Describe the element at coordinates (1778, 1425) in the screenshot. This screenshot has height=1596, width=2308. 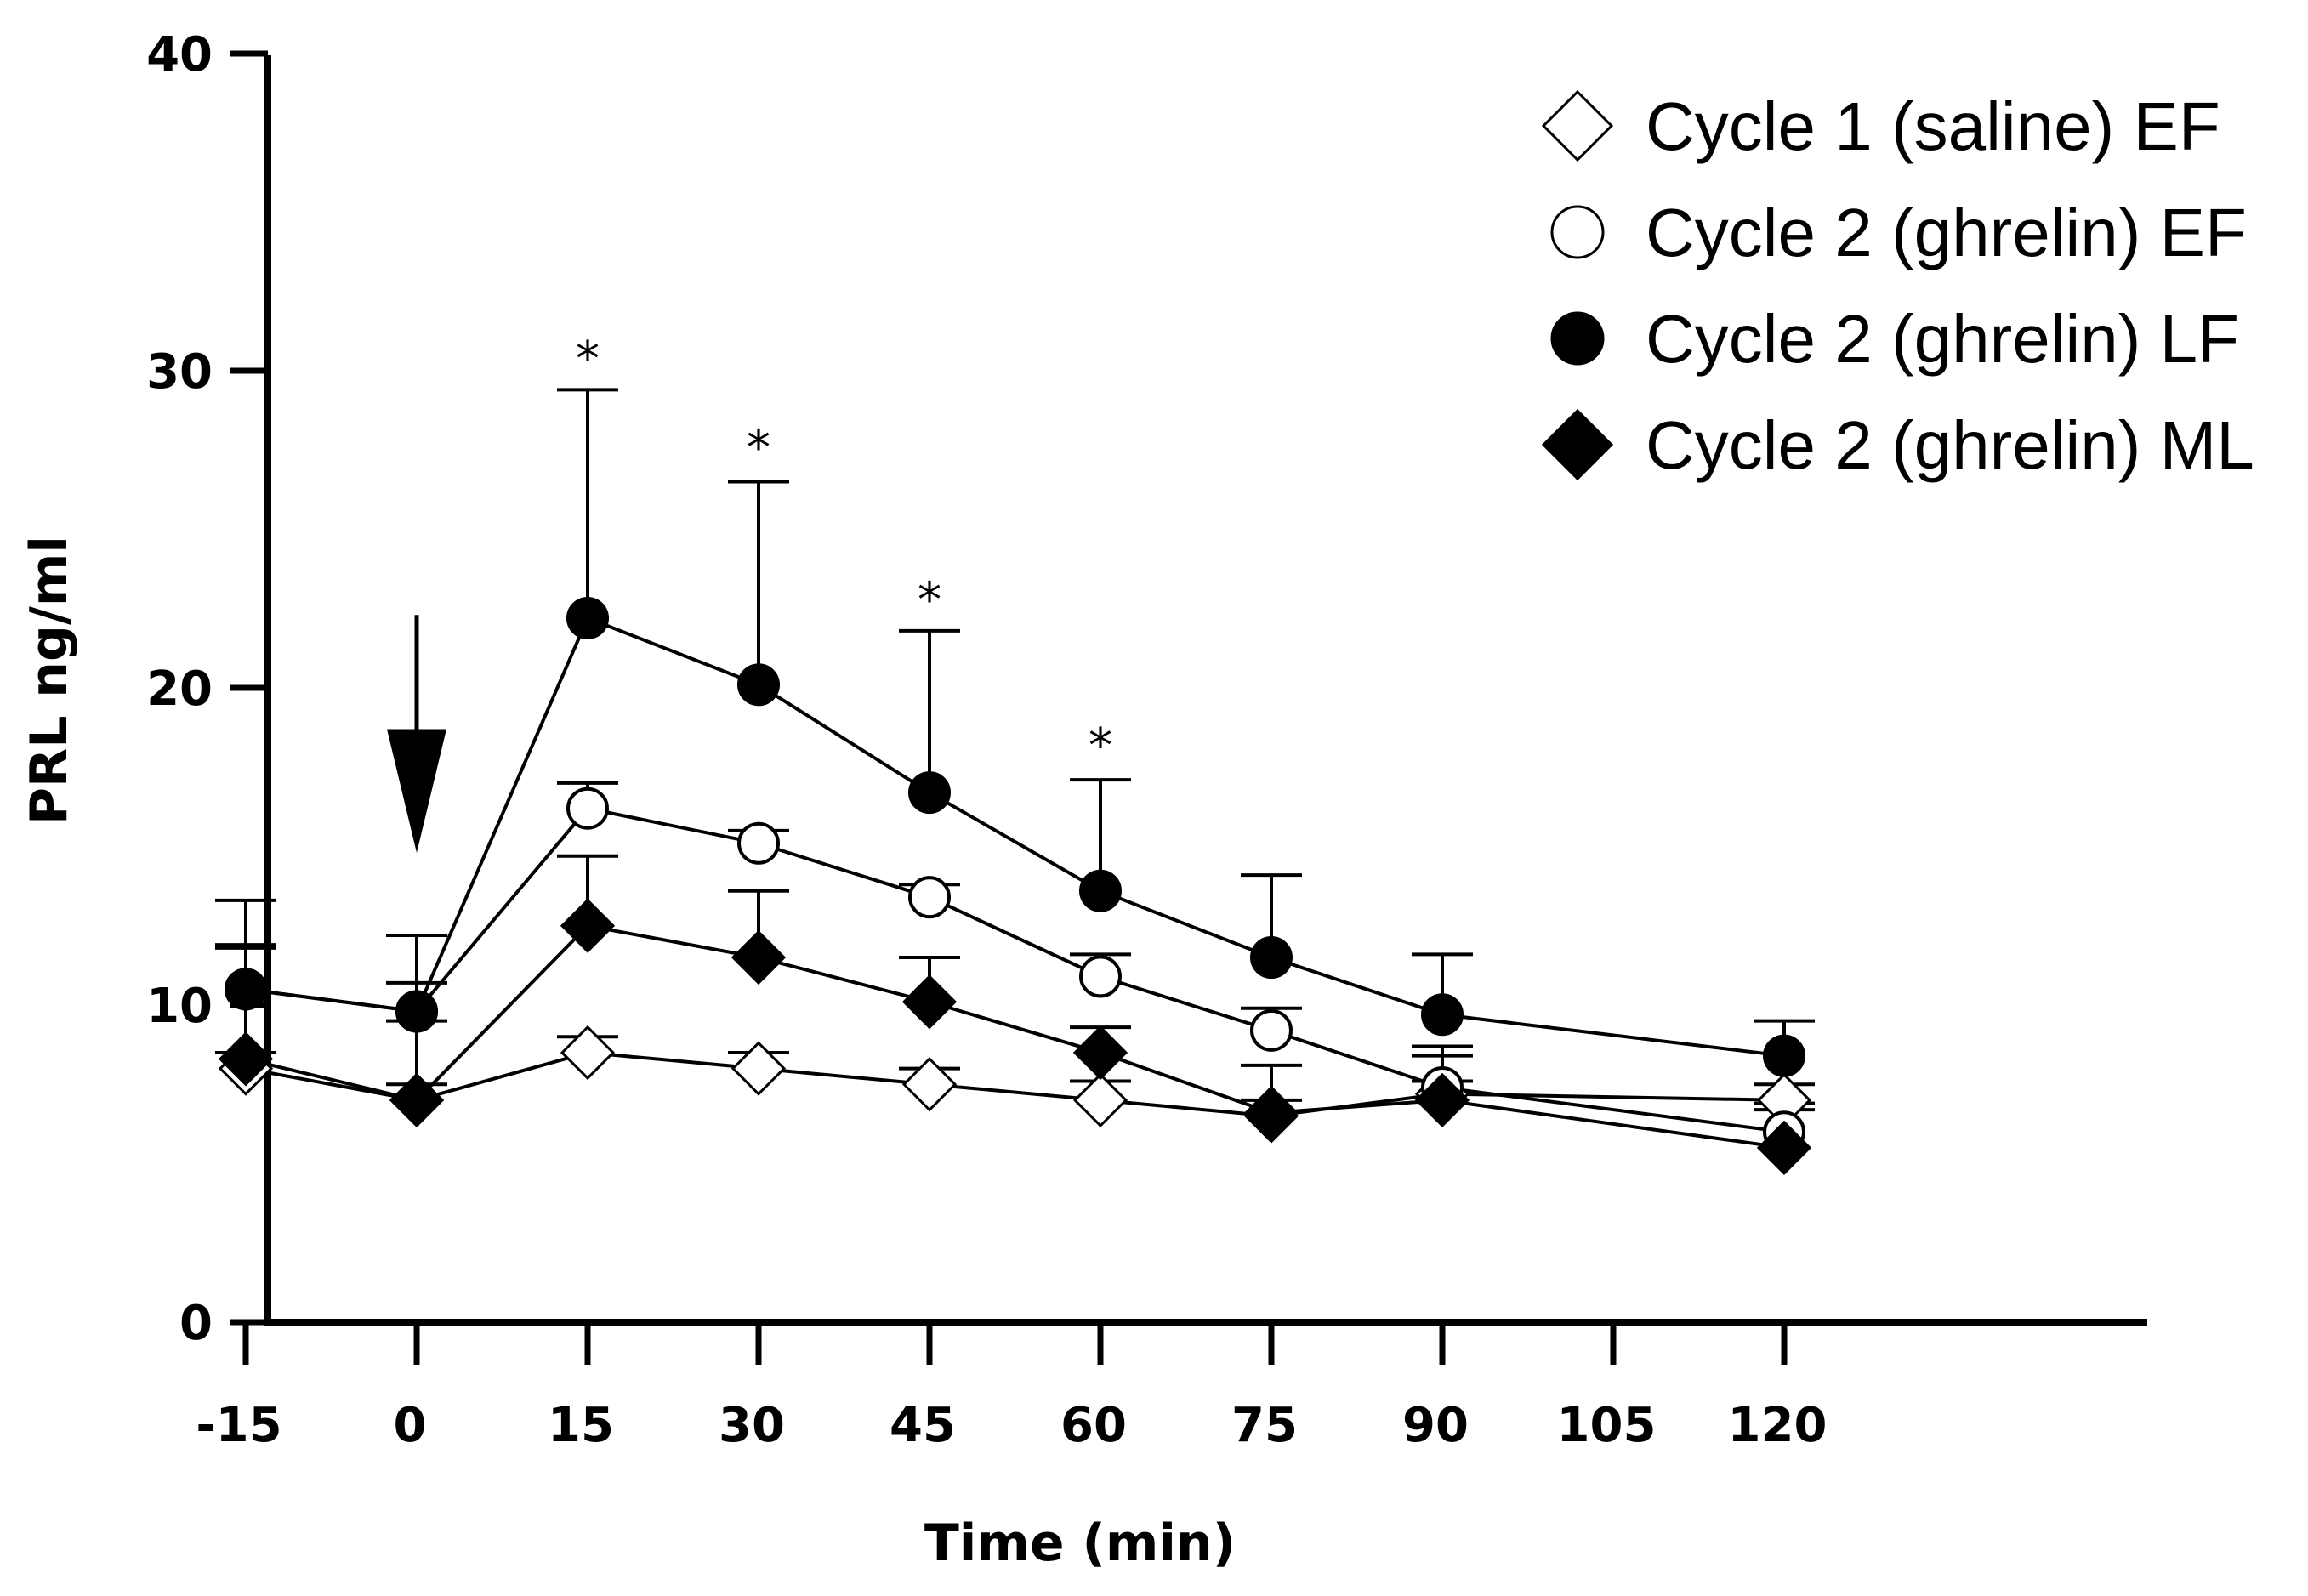
I see `x-tick-label: 120` at that location.